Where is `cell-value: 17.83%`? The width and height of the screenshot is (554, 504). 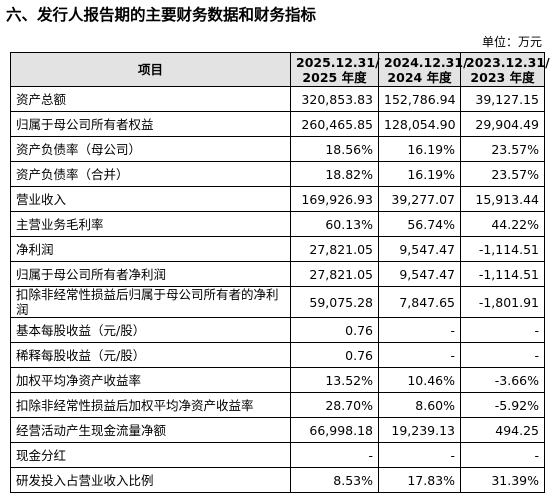
cell-value: 17.83% is located at coordinates (419, 480).